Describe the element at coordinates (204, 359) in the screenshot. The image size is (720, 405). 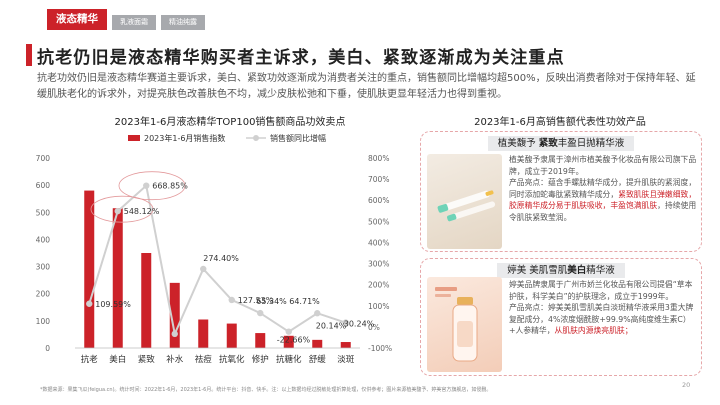
I see `x-tick-label: 祛痘` at that location.